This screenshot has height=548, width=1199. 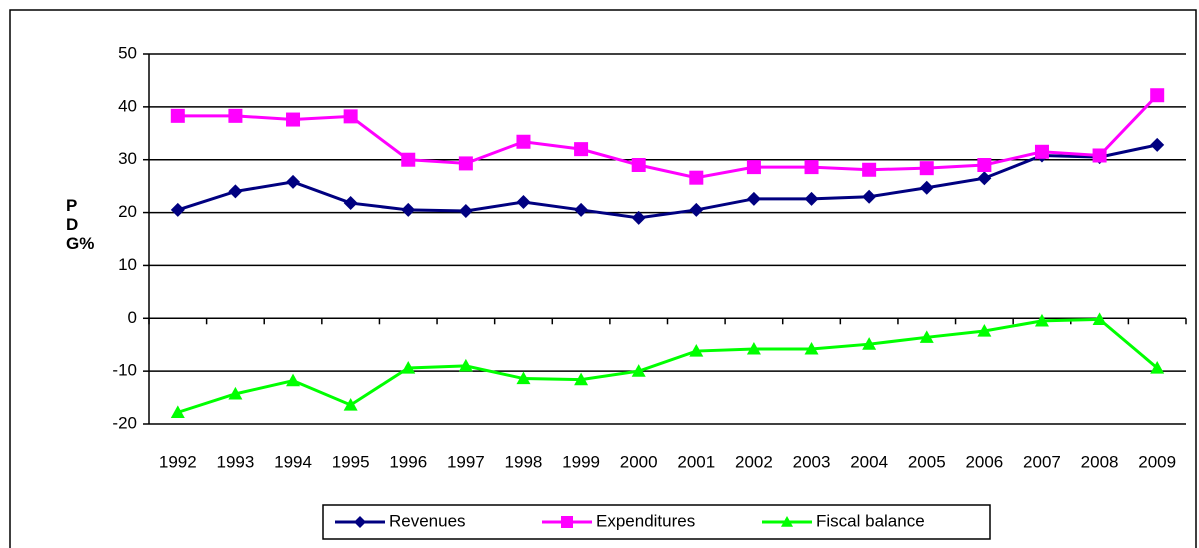 What do you see at coordinates (408, 461) in the screenshot?
I see `x-tick-label: 1996` at bounding box center [408, 461].